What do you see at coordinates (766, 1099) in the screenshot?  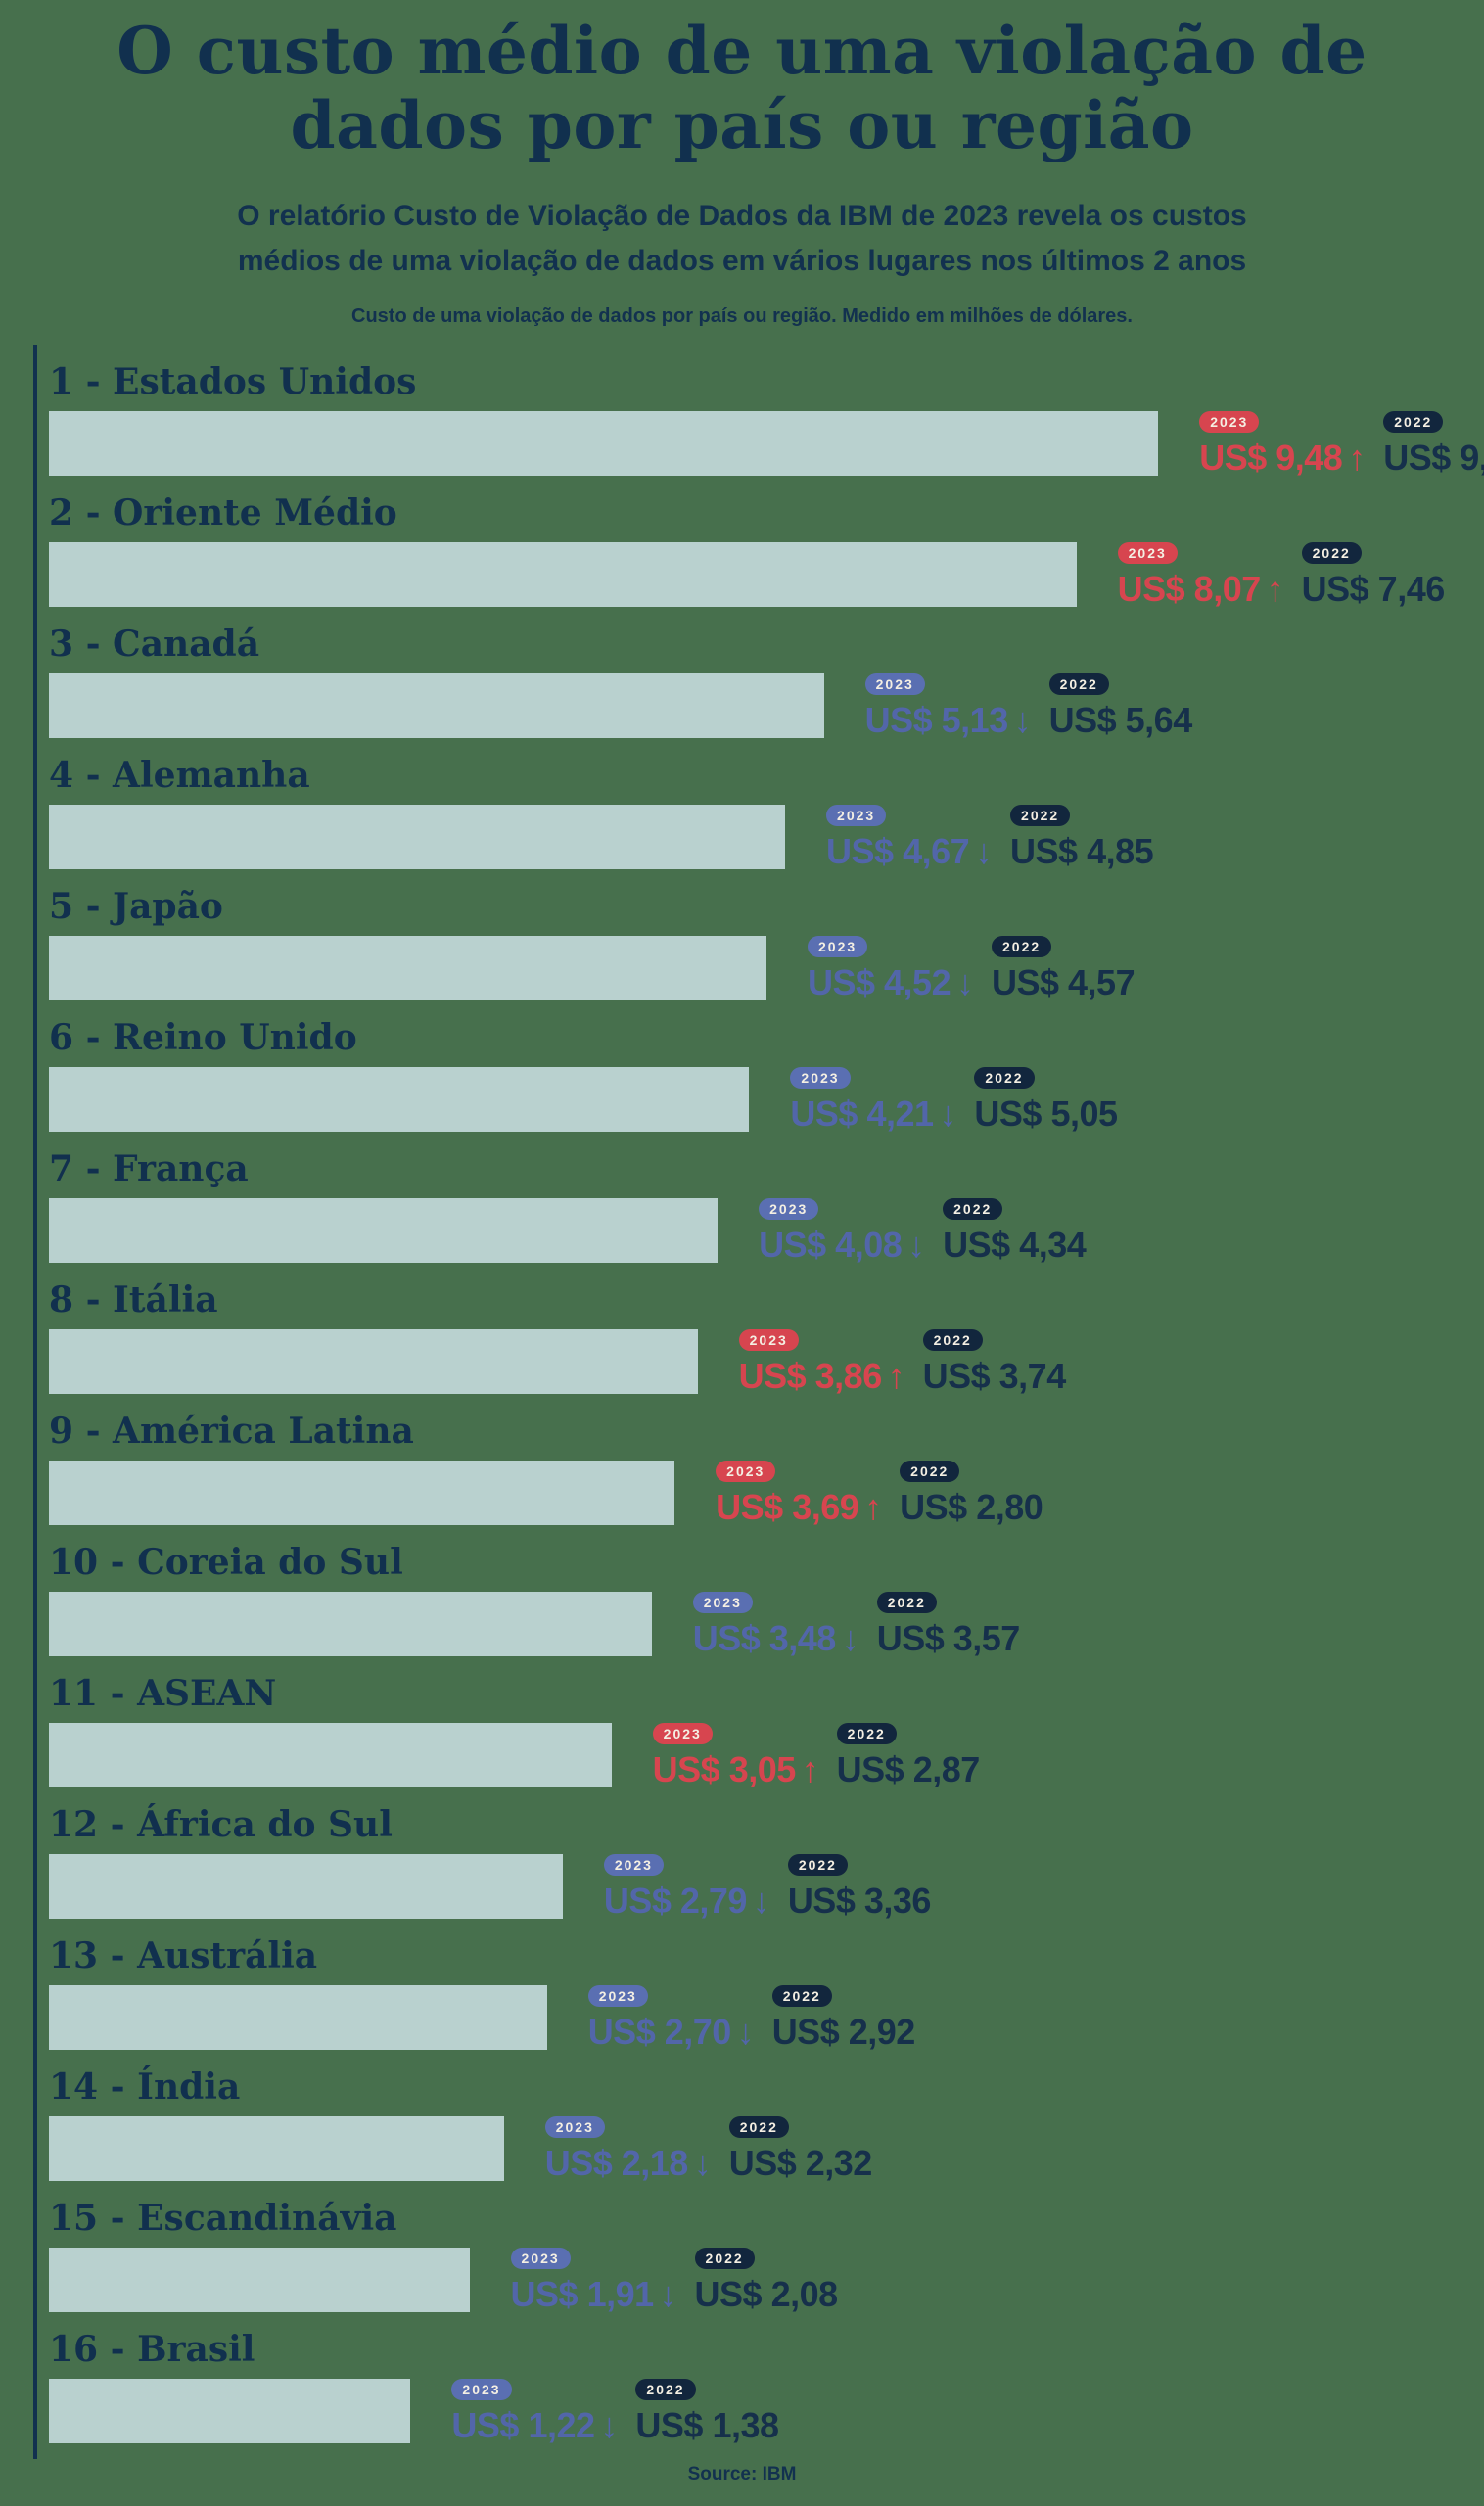 I see `bar-track: 2023 US$ 4,21 ↓ 2022 US$ 5,05` at bounding box center [766, 1099].